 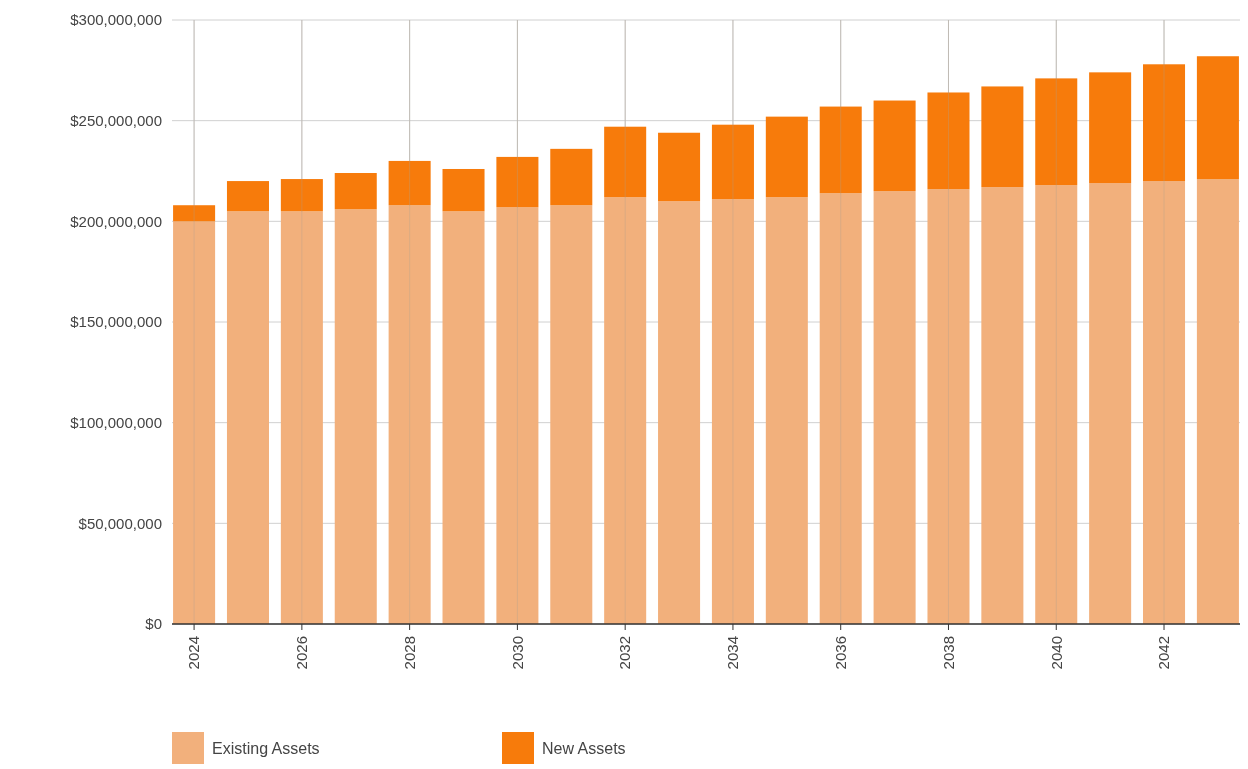 What do you see at coordinates (116, 221) in the screenshot?
I see `y-tick-label: $200,000,000` at bounding box center [116, 221].